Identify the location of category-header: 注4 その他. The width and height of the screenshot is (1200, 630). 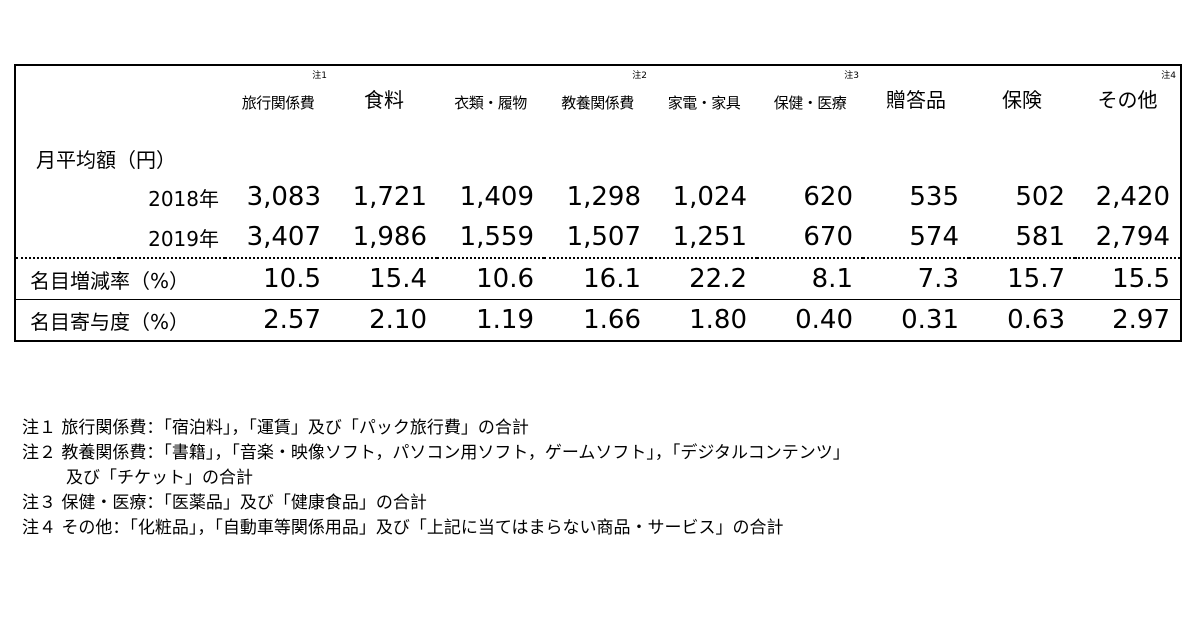
(1128, 102).